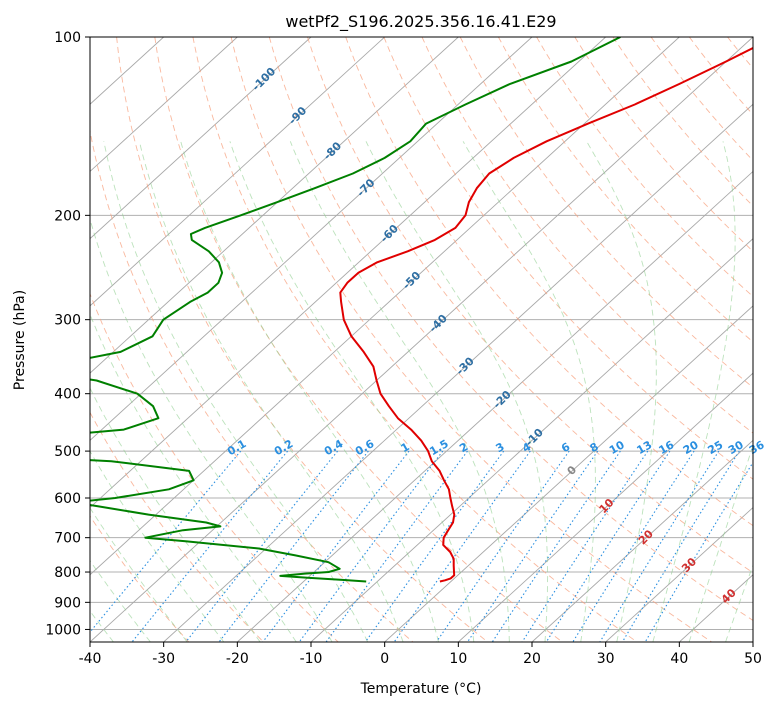 Image resolution: width=775 pixels, height=708 pixels. What do you see at coordinates (67, 38) in the screenshot?
I see `y-tick-label: 100` at bounding box center [67, 38].